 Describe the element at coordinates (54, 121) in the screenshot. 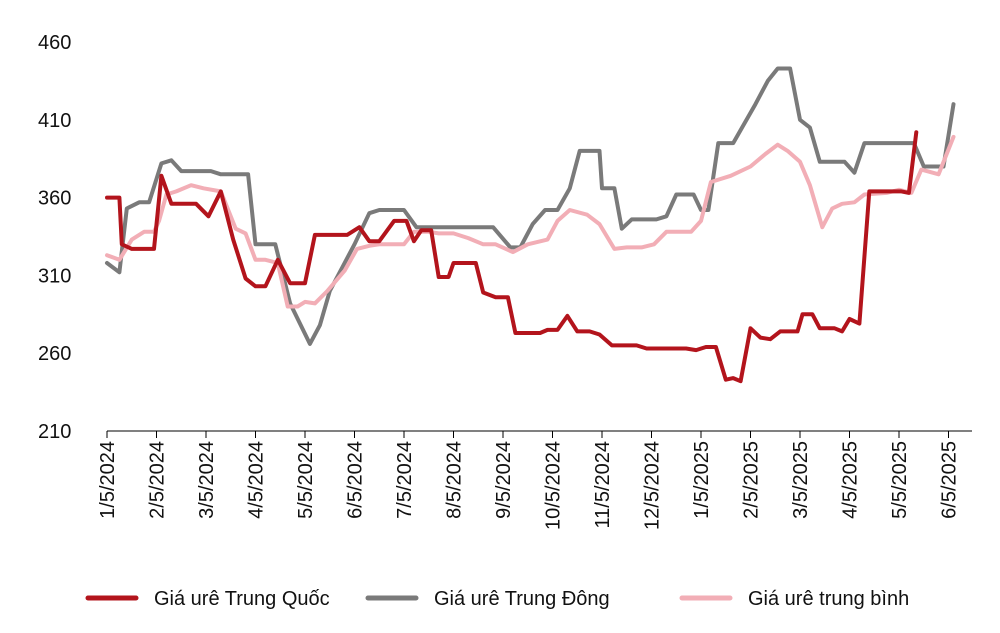

I see `y-tick-label: 410` at that location.